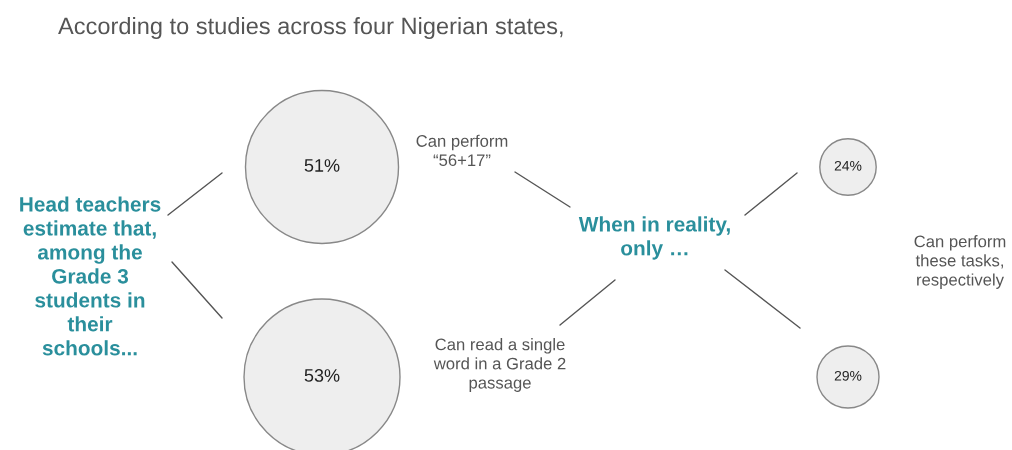 The height and width of the screenshot is (450, 1012). What do you see at coordinates (848, 375) in the screenshot?
I see `data-label: 29%` at bounding box center [848, 375].